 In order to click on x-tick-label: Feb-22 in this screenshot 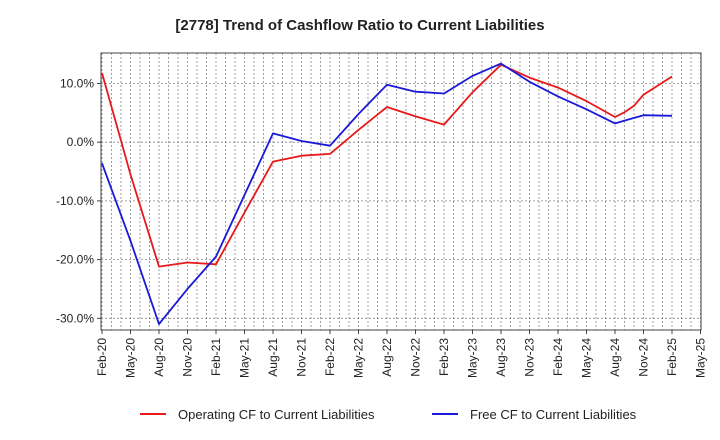, I will do `click(330, 357)`.